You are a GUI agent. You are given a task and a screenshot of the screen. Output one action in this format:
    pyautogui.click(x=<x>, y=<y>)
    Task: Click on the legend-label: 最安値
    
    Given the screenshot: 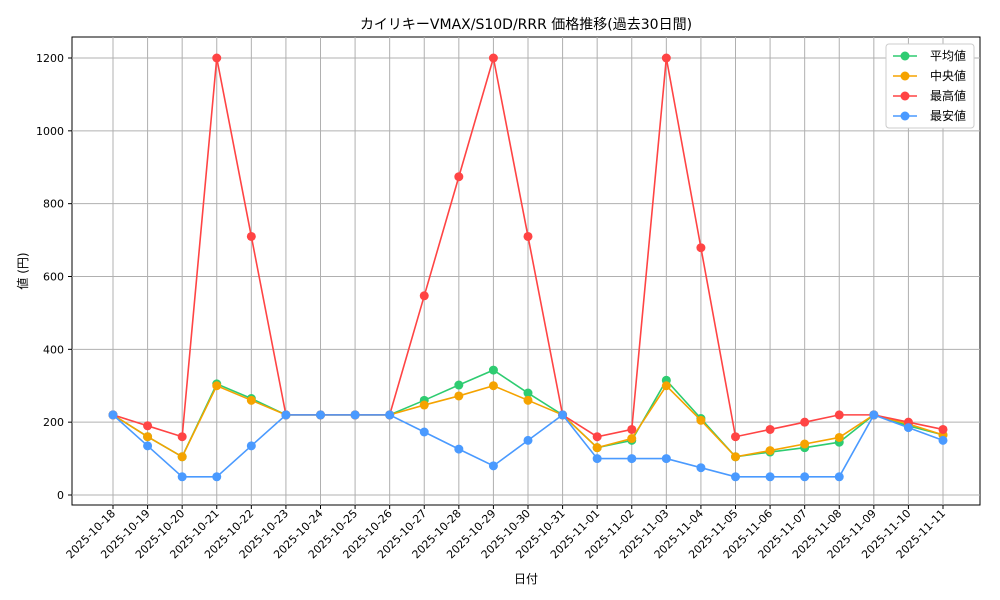 What is the action you would take?
    pyautogui.click(x=948, y=115)
    